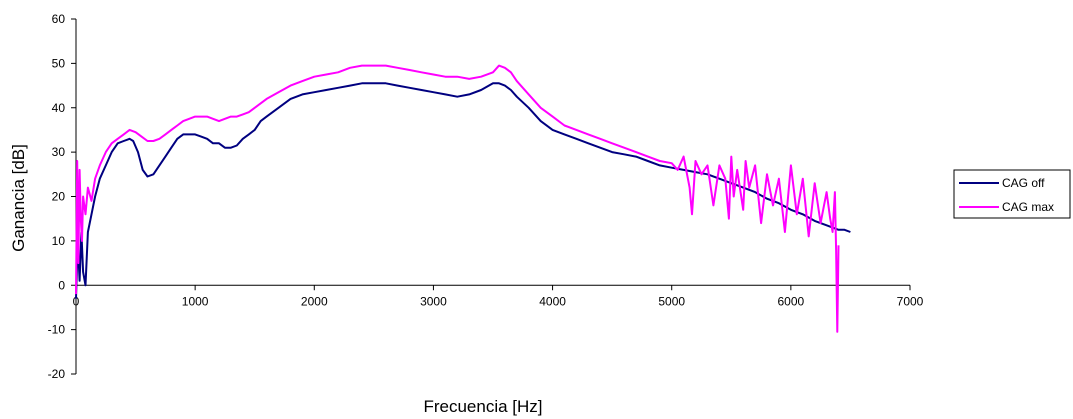  Describe the element at coordinates (482, 406) in the screenshot. I see `x-axis-title: Frecuencia [Hz]` at that location.